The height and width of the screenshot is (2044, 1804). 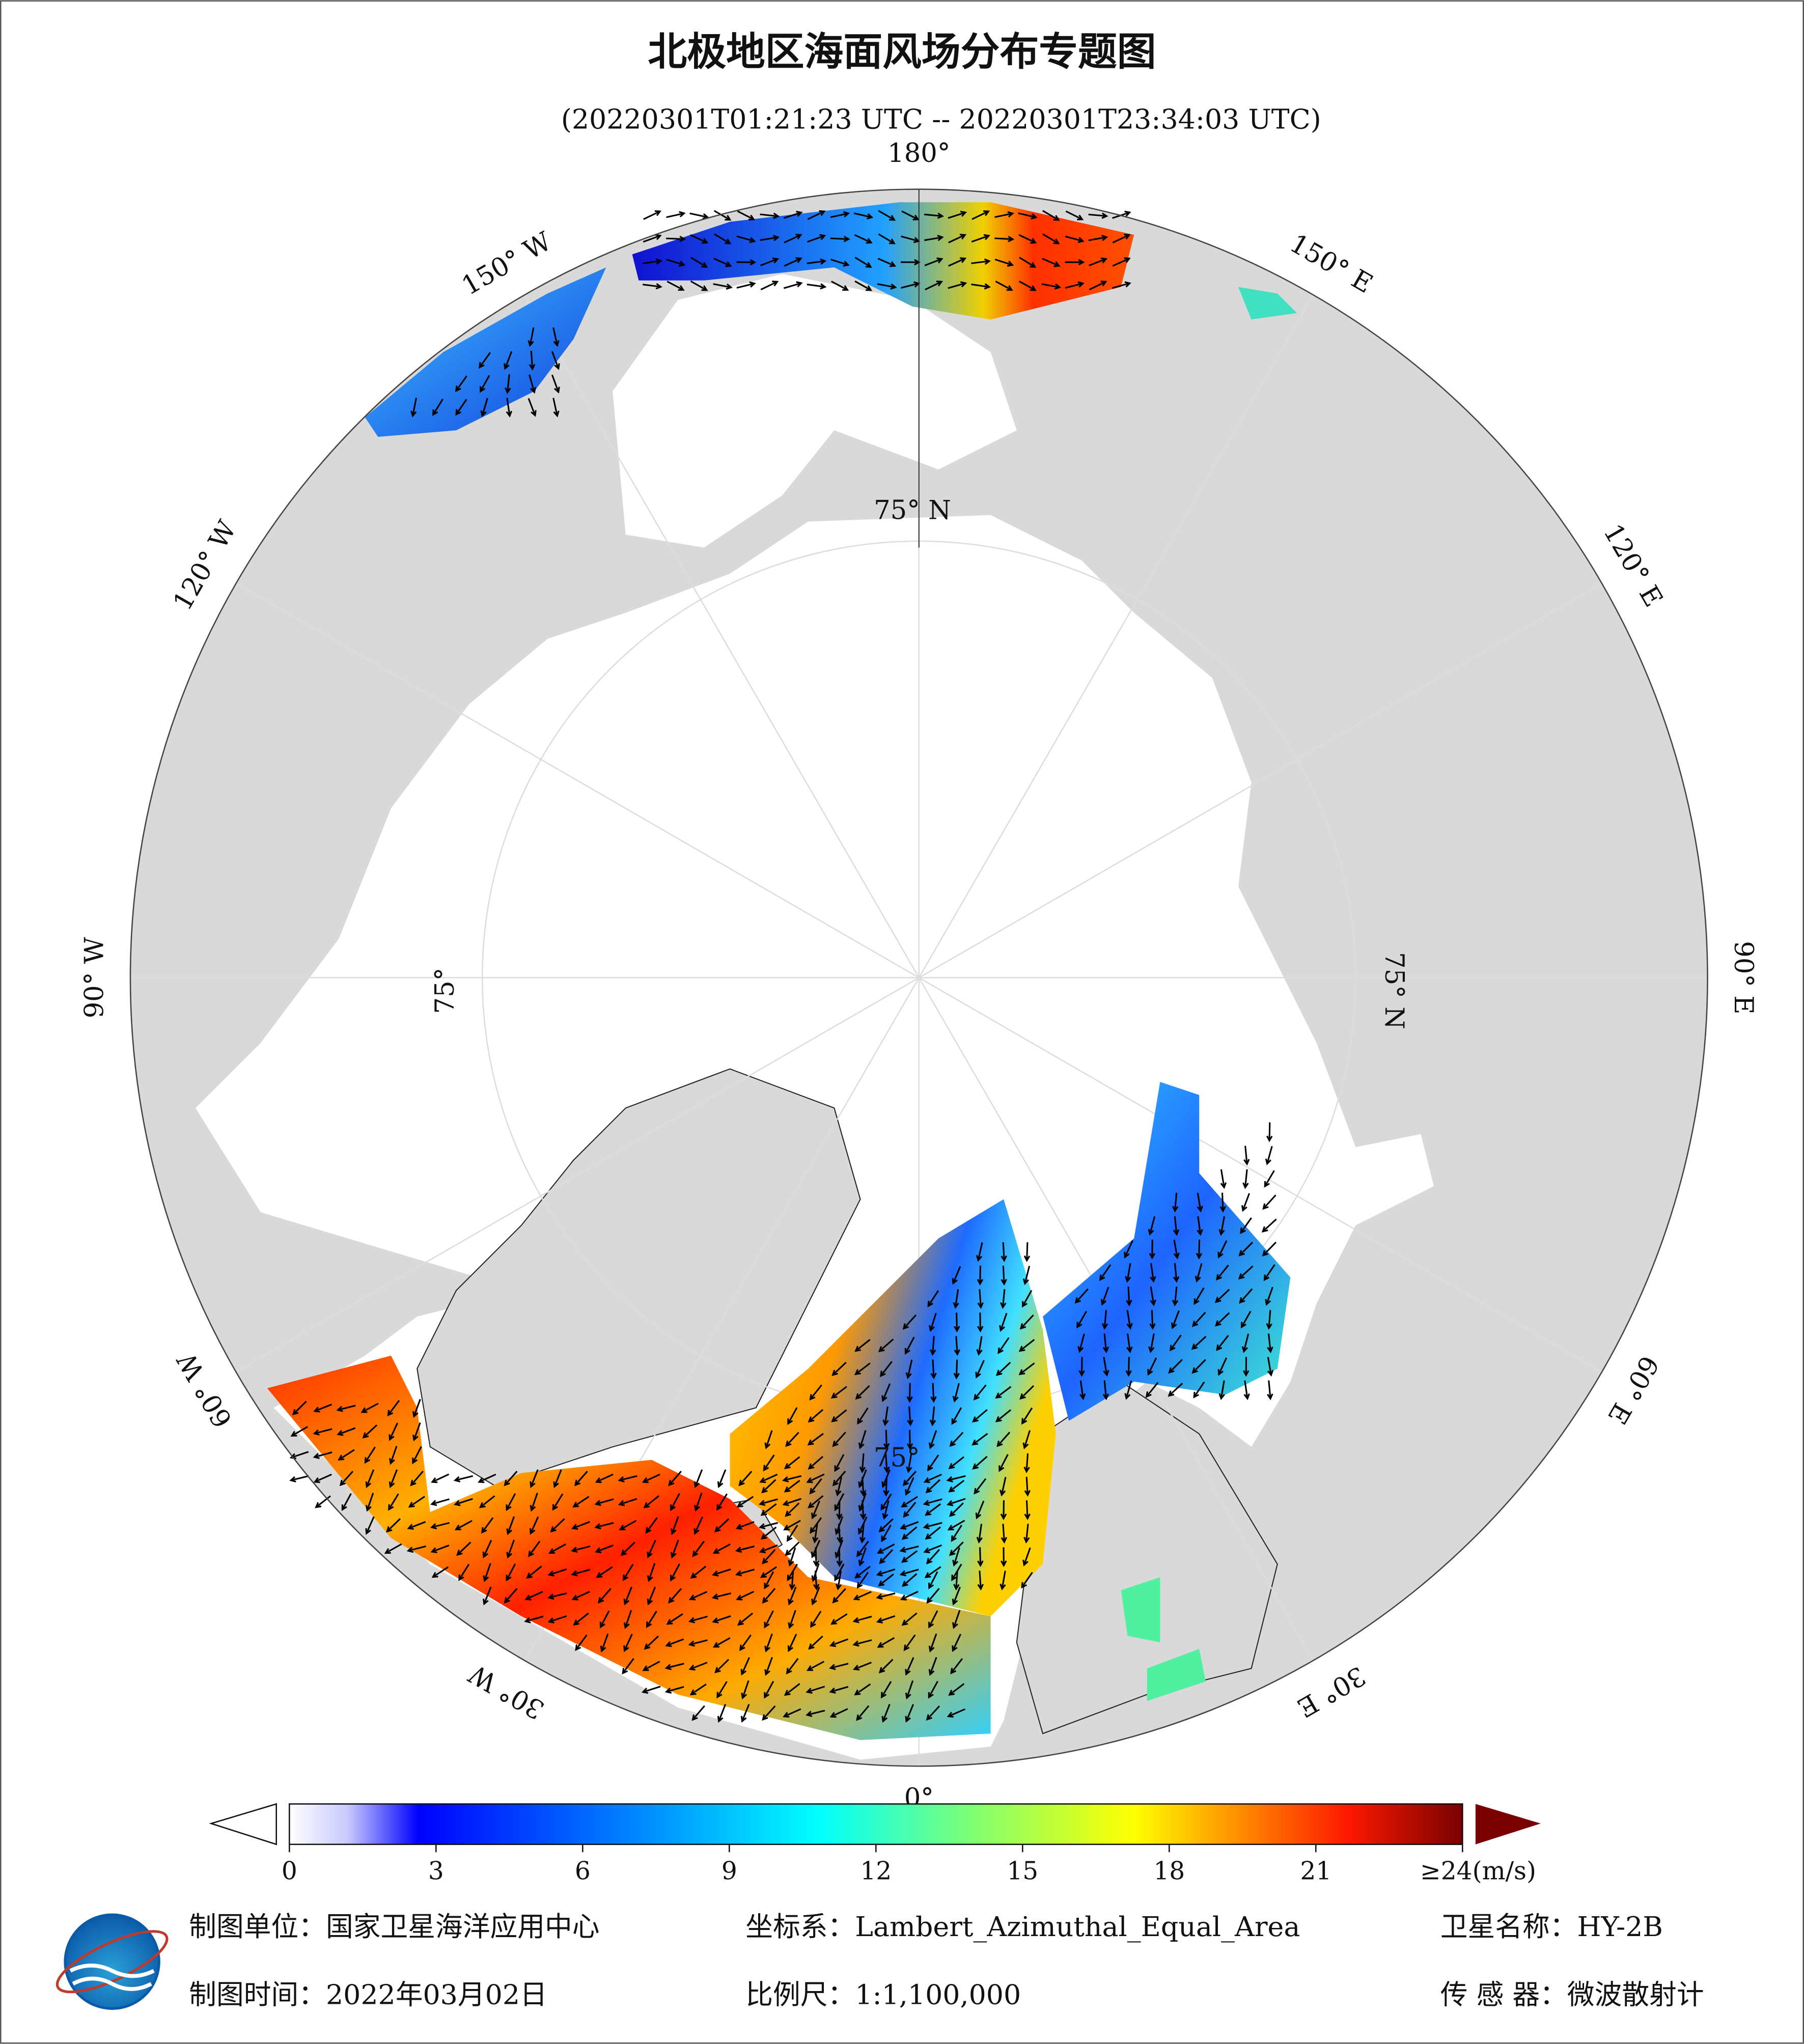 I want to click on logo, so click(x=112, y=1961).